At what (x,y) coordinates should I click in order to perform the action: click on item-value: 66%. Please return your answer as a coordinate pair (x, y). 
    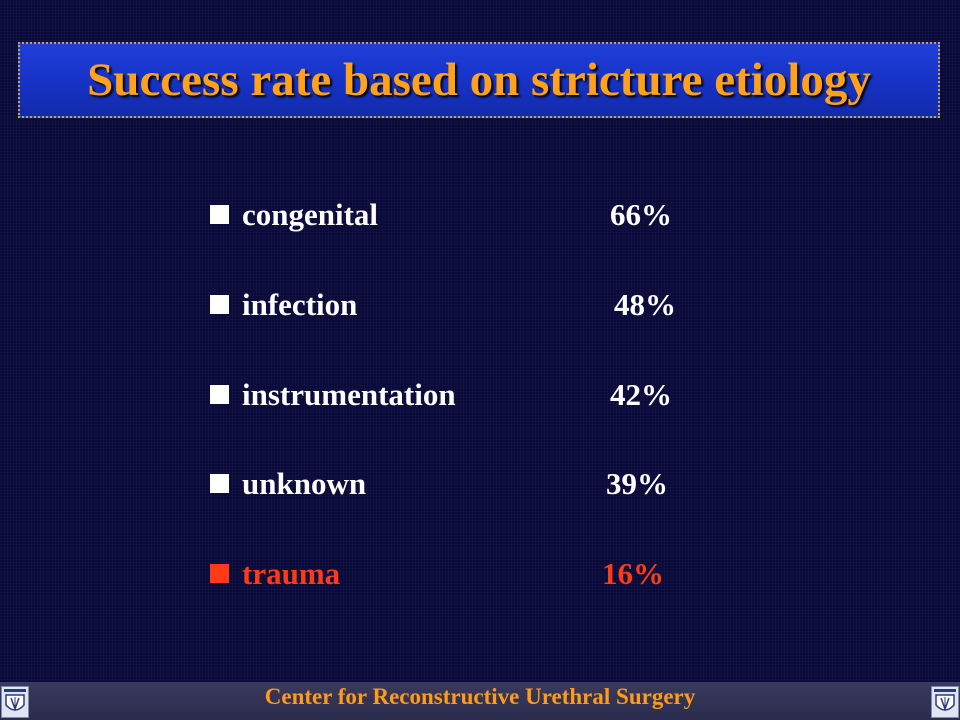
    Looking at the image, I should click on (641, 214).